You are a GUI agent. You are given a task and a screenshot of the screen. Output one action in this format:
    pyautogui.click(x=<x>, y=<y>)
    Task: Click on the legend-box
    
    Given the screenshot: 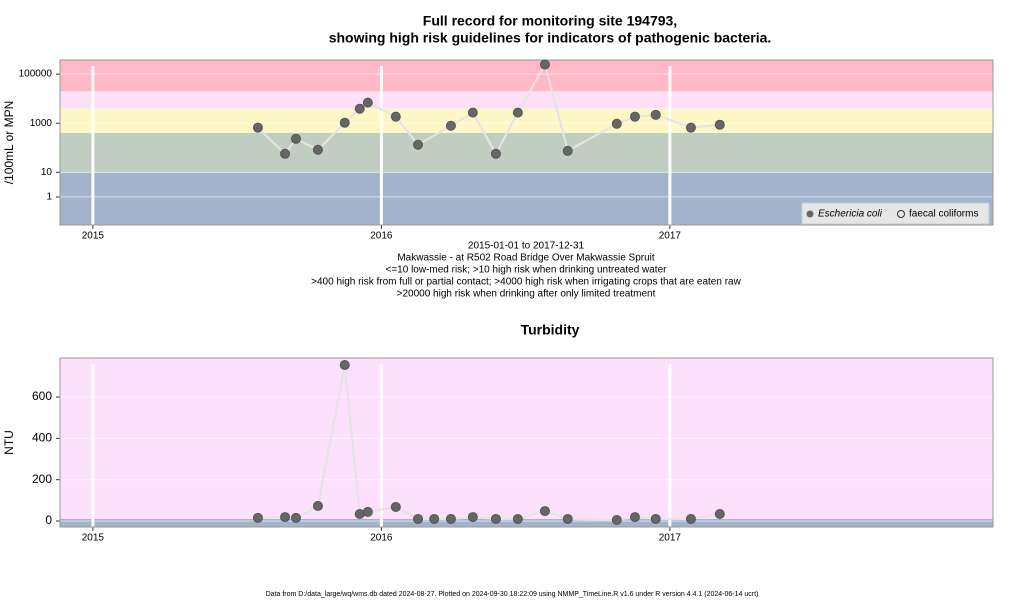 What is the action you would take?
    pyautogui.click(x=895, y=213)
    